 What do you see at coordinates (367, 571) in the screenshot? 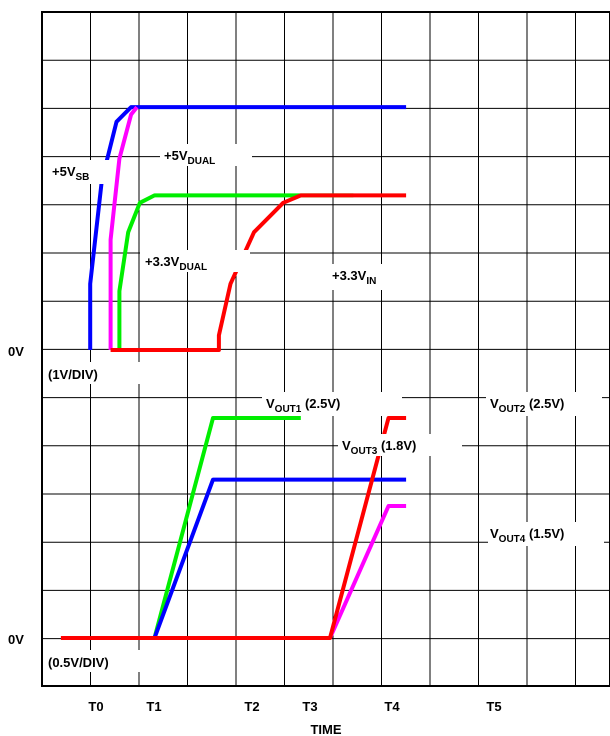
I see `bottom-series-out4` at bounding box center [367, 571].